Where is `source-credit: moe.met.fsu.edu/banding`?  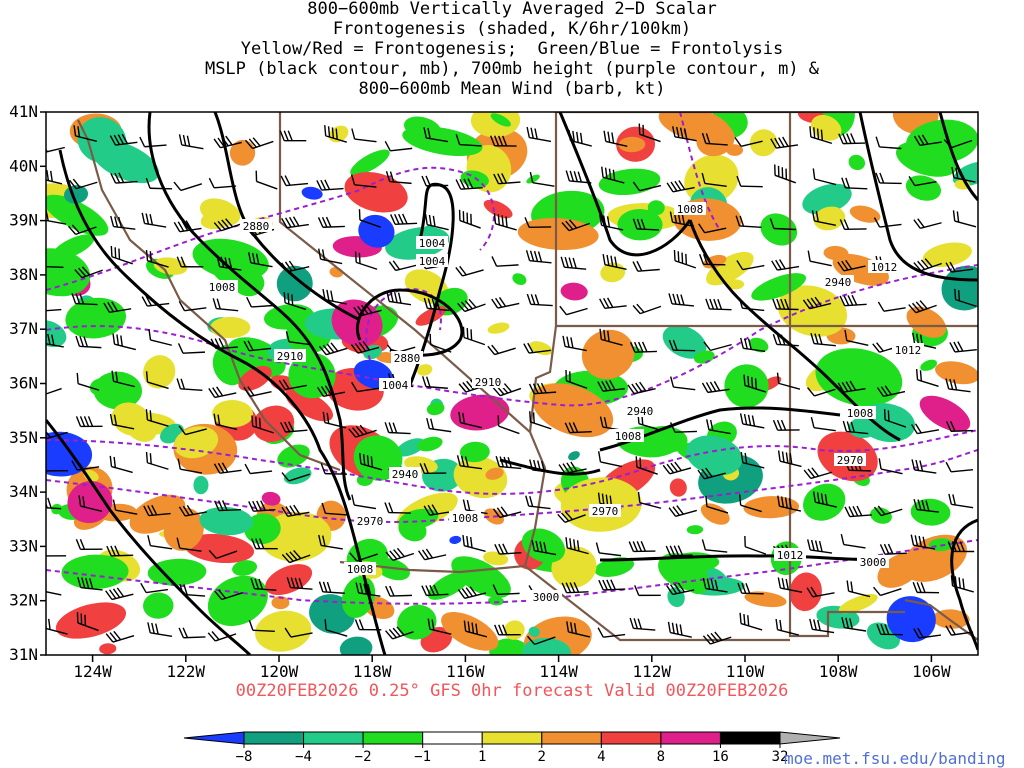
source-credit: moe.met.fsu.edu/banding is located at coordinates (895, 758).